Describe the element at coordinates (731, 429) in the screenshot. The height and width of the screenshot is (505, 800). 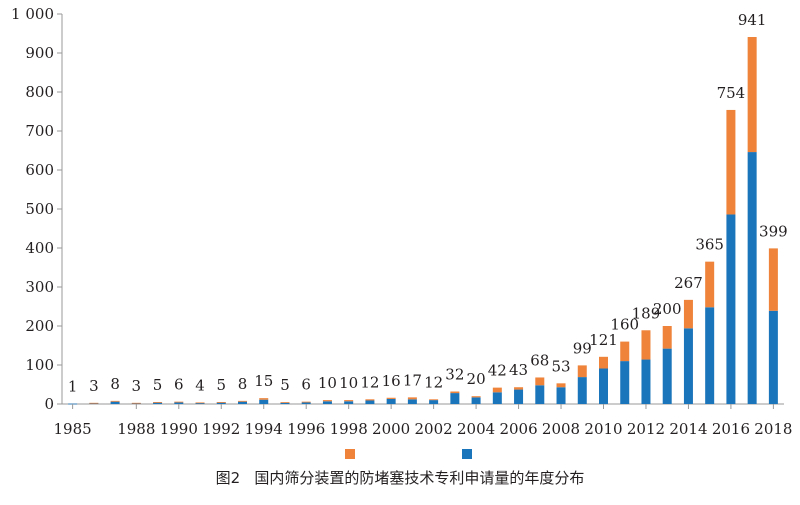
I see `x-tick-label: 2016` at that location.